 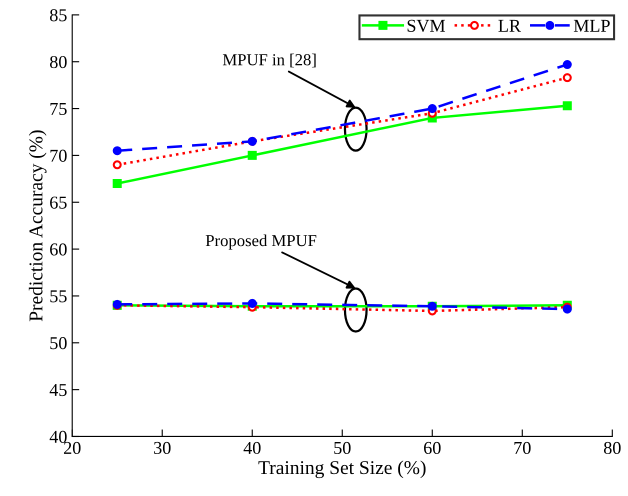 What do you see at coordinates (592, 26) in the screenshot?
I see `legend-label: MLP` at bounding box center [592, 26].